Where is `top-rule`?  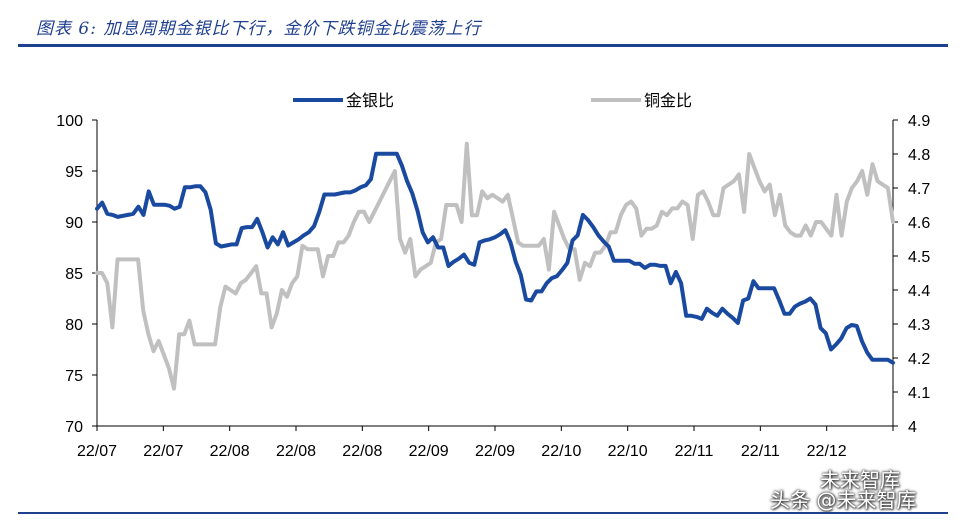
top-rule is located at coordinates (483, 45).